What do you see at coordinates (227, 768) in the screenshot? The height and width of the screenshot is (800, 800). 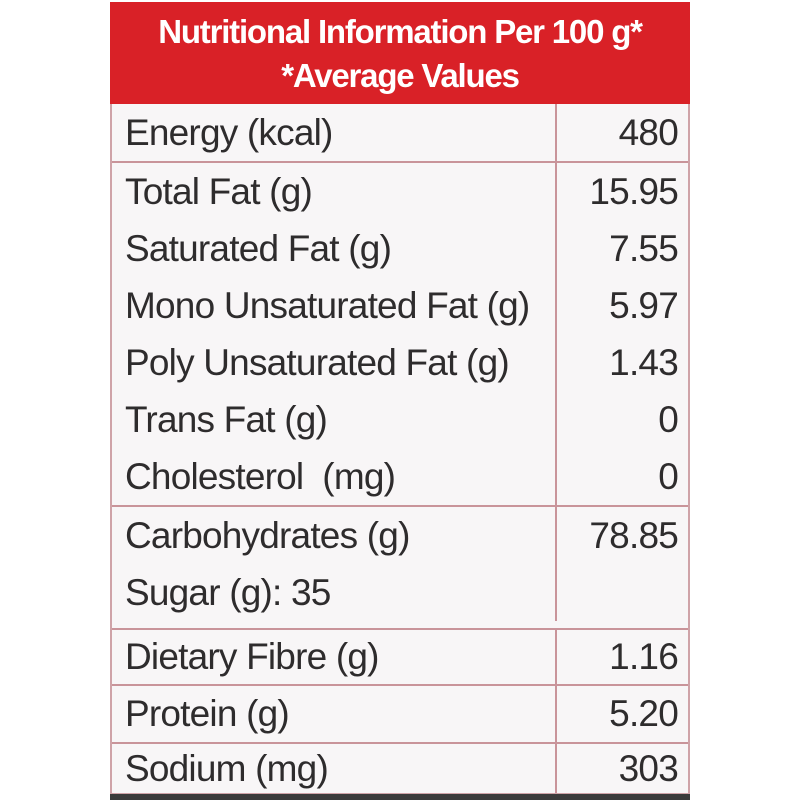 I see `nutrient-label: Sodium (mg)` at bounding box center [227, 768].